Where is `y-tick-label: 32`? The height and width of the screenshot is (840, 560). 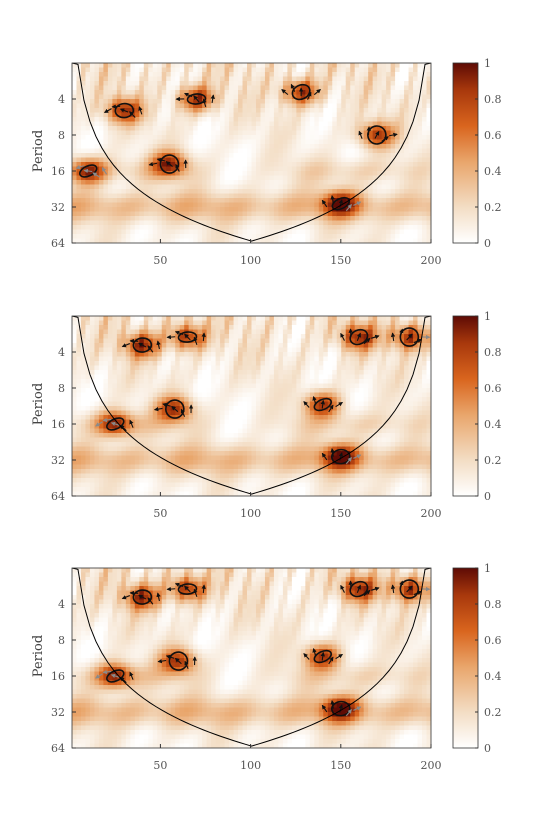 y-tick-label: 32 is located at coordinates (58, 712).